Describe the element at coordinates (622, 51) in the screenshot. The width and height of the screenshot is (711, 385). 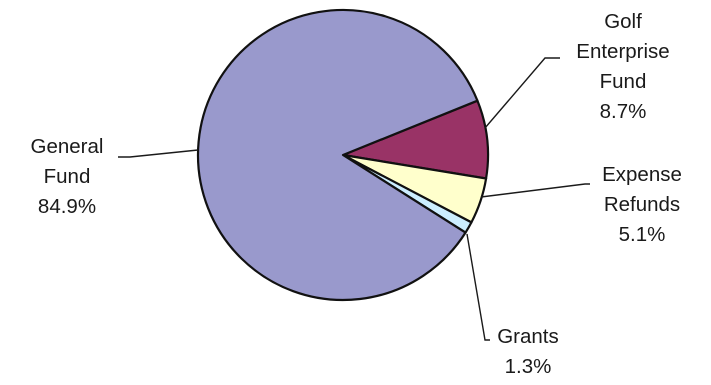
I see `slice-name-line: Enterprise` at that location.